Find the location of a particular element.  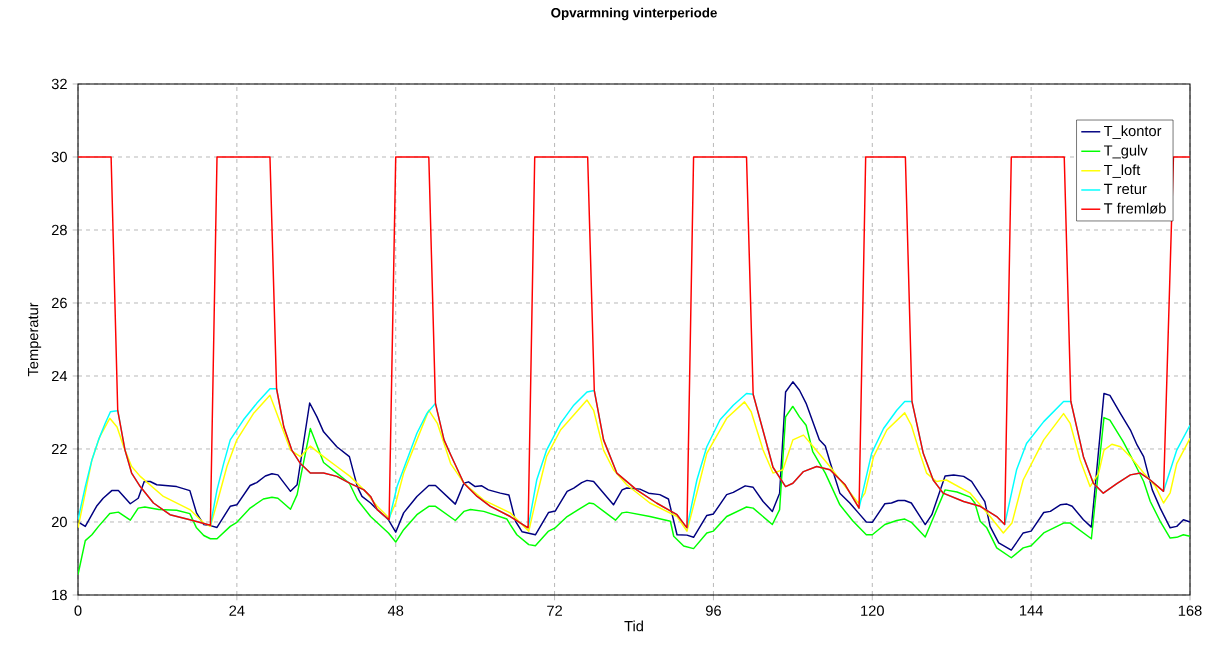

y-tick-label: 20 is located at coordinates (59, 522).